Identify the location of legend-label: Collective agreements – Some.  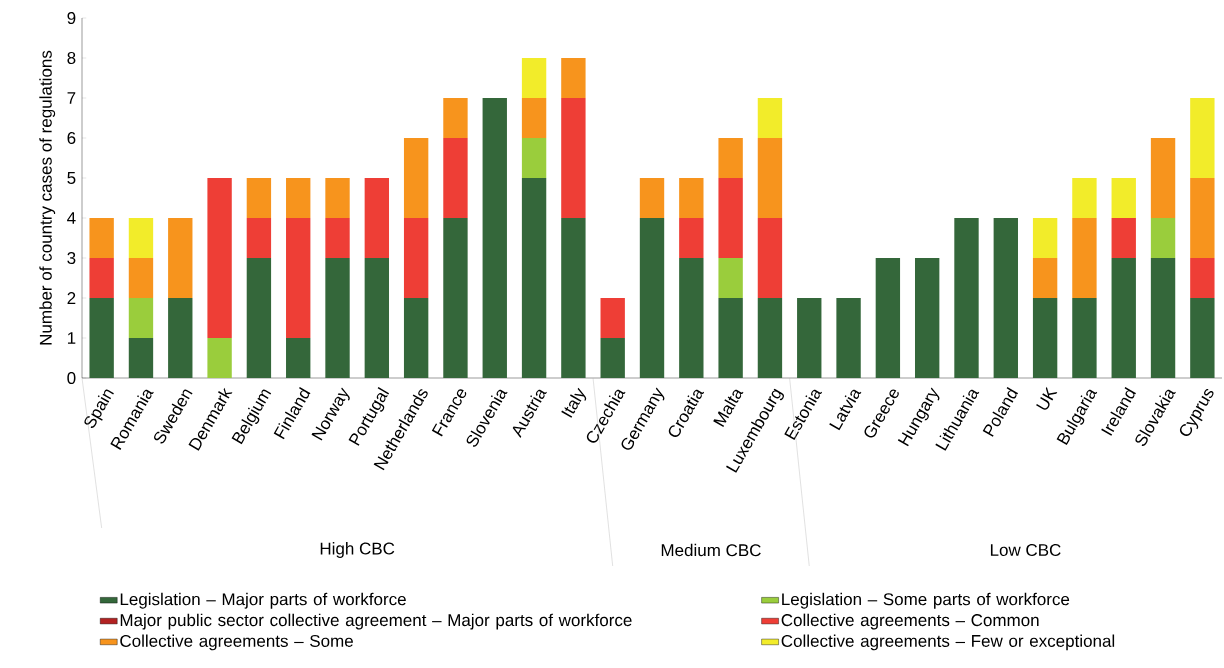
(236, 642).